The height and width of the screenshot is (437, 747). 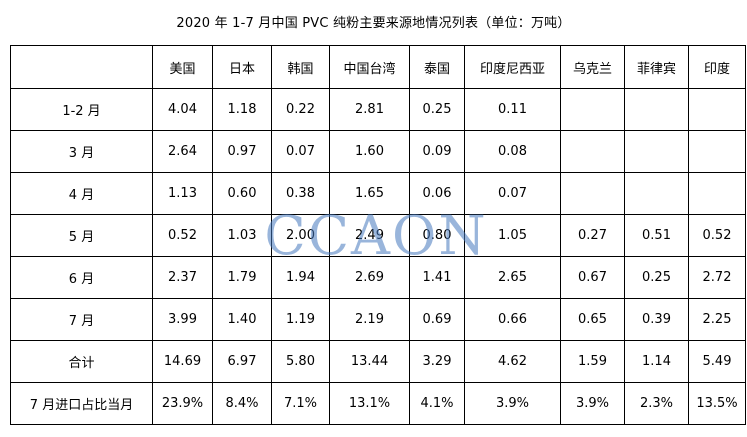 I want to click on table-cell: 2.25, so click(x=717, y=319).